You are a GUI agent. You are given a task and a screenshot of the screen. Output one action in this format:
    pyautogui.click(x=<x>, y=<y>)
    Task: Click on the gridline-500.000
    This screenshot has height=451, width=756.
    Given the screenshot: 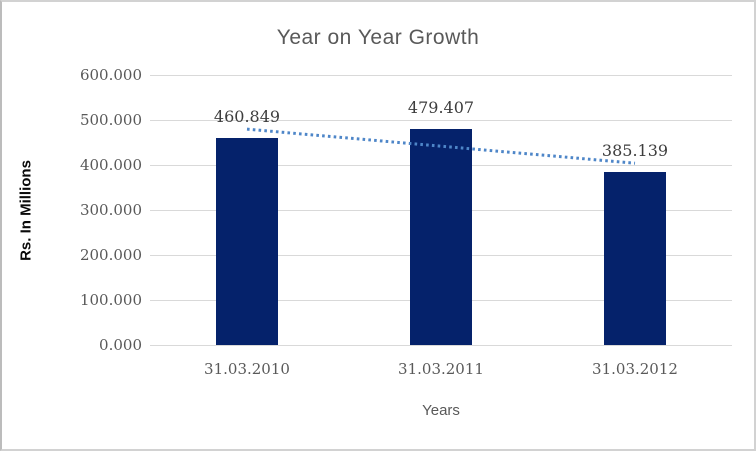 What is the action you would take?
    pyautogui.click(x=441, y=120)
    